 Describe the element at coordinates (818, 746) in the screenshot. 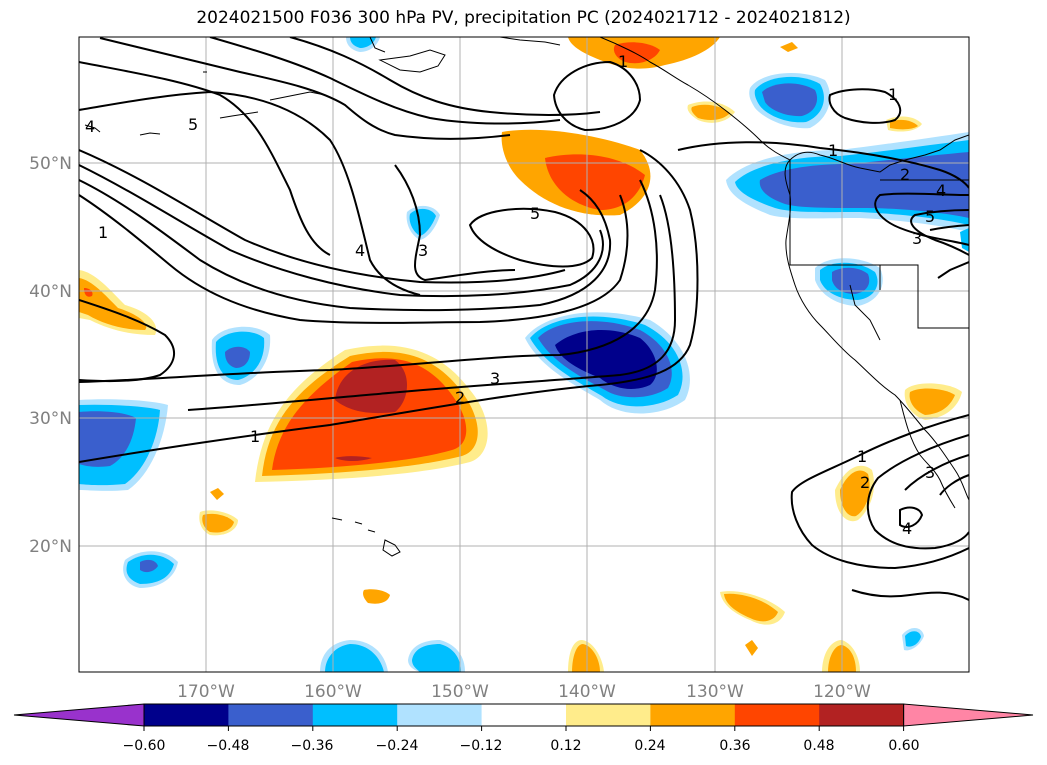

I see `colorbar-tick-label: 0.48` at that location.